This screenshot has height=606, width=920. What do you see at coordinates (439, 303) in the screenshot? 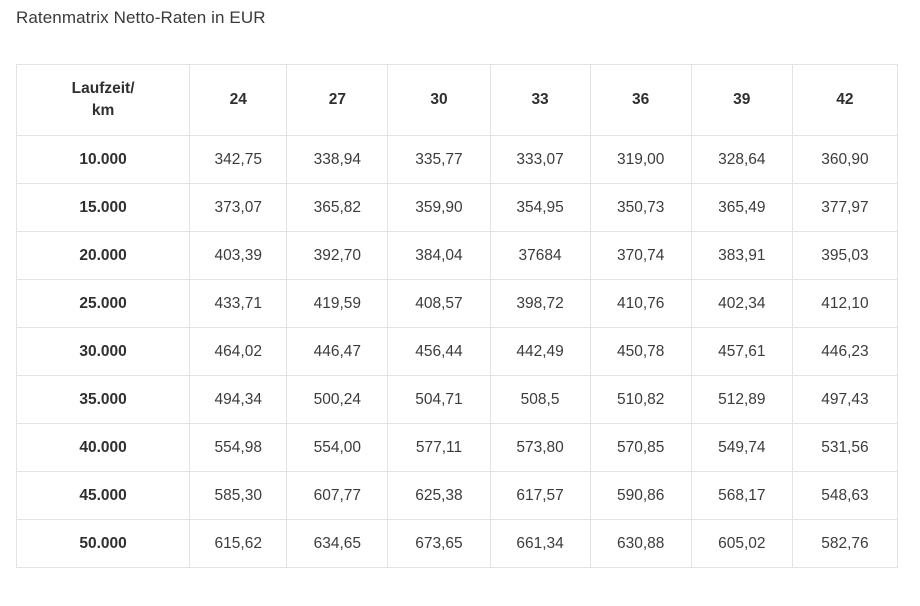
I see `rate-cell: 408,57` at bounding box center [439, 303].